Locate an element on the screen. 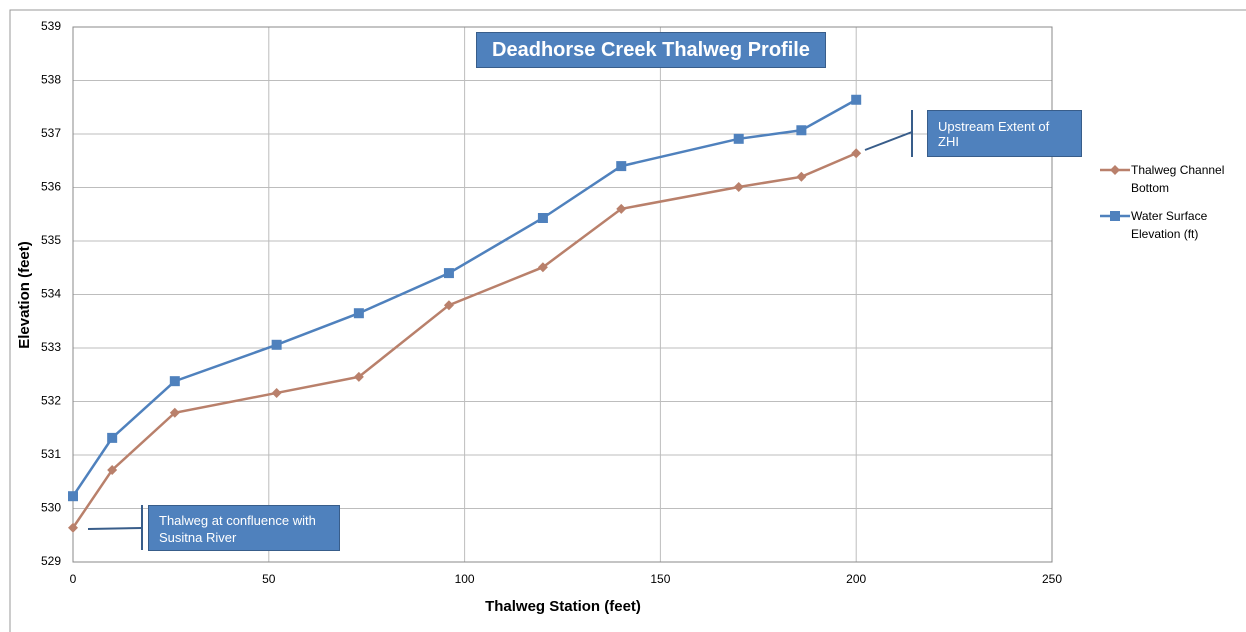 This screenshot has width=1246, height=632. legend-label: Thalweg Channel Bottom is located at coordinates (1178, 179).